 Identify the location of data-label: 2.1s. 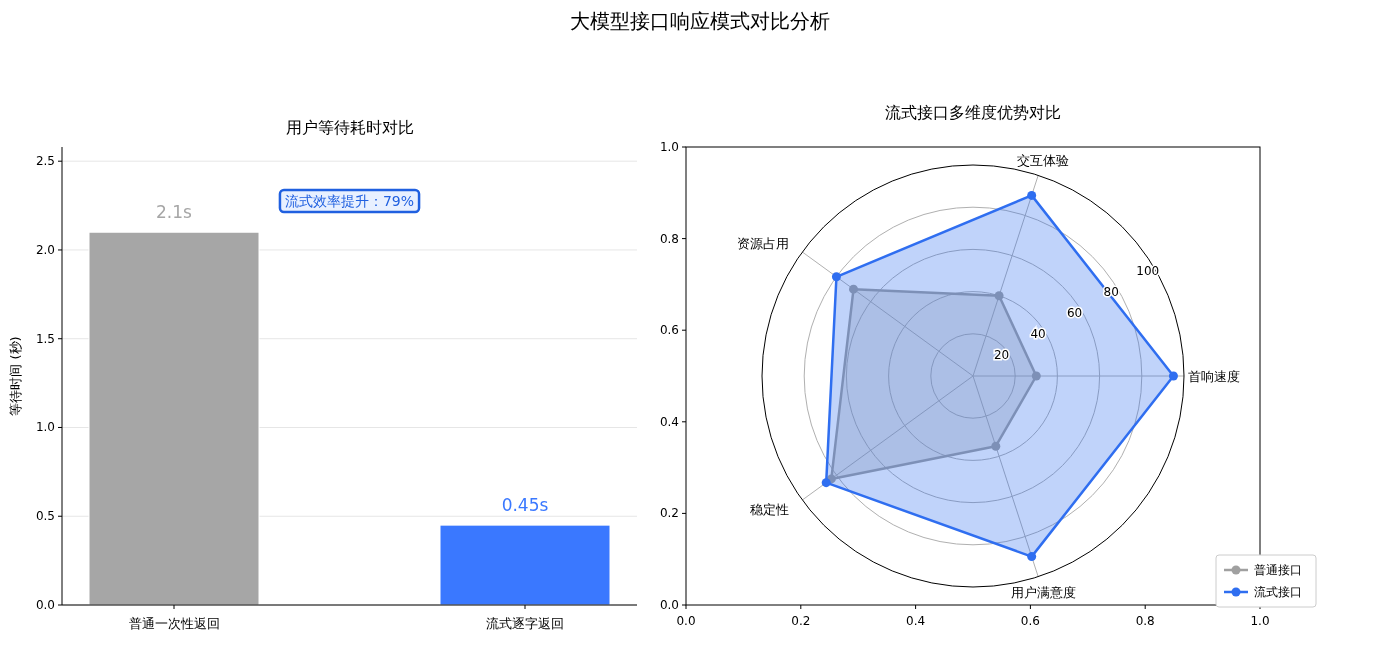
(174, 212).